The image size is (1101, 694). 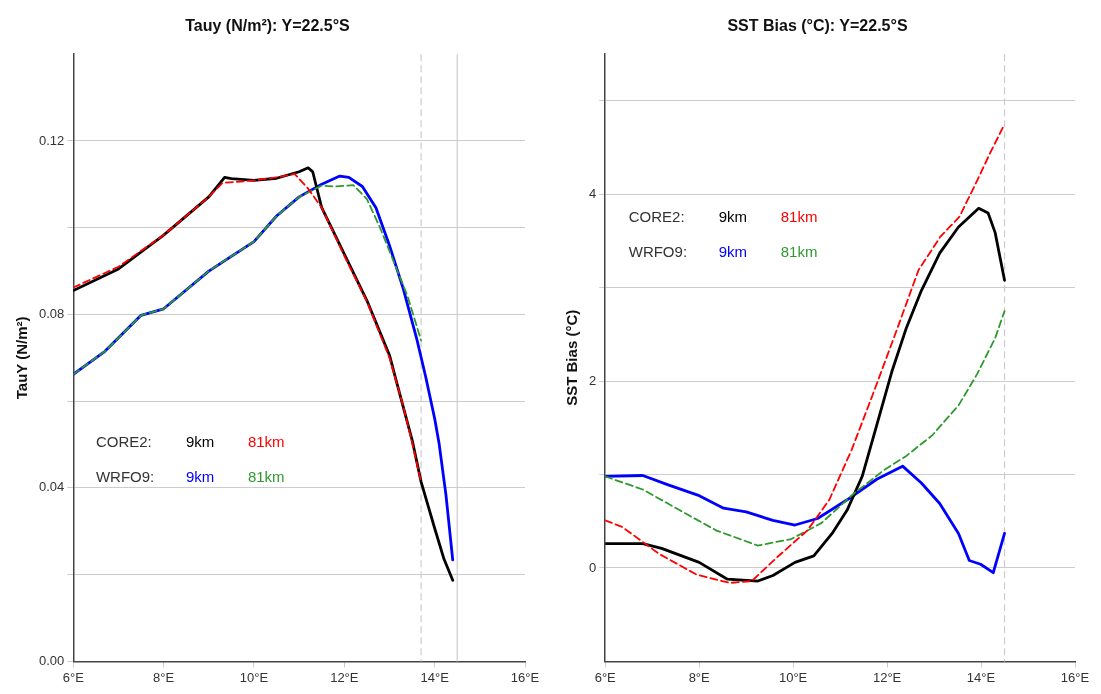 I want to click on y-tick-label: 0.00, so click(x=51, y=660).